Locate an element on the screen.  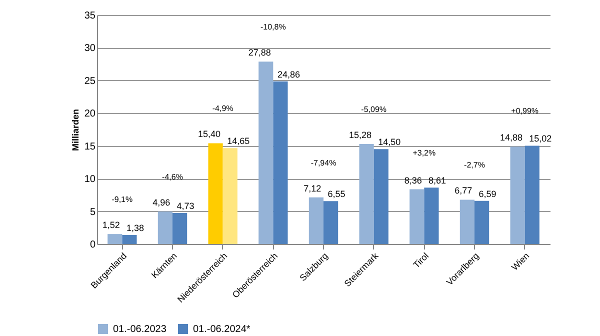
data-label: 14,50 is located at coordinates (389, 142).